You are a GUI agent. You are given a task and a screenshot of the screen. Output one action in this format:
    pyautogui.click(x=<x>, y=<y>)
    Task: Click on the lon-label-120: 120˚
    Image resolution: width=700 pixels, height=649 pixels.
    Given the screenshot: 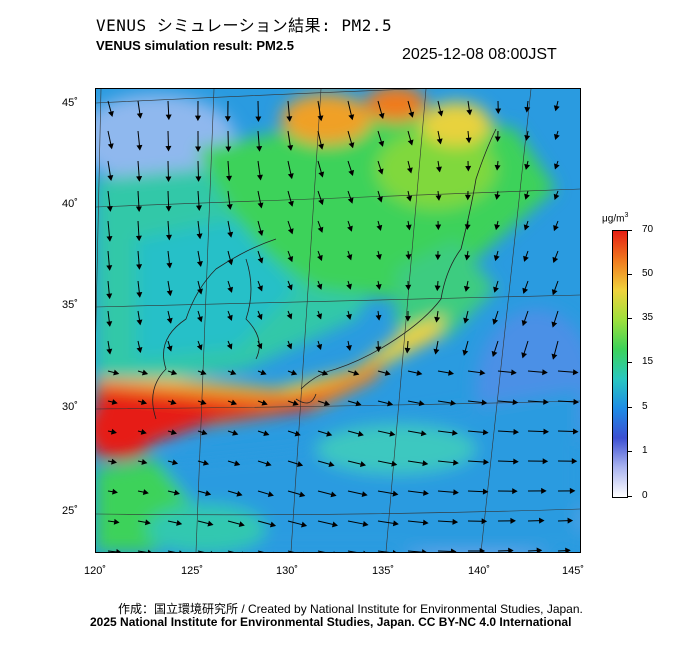 What is the action you would take?
    pyautogui.click(x=95, y=571)
    